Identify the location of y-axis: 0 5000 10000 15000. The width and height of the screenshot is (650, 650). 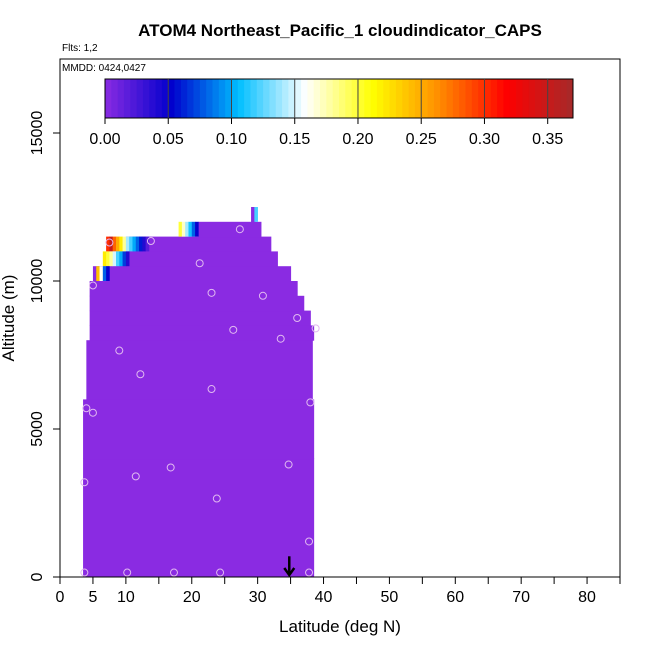
(44, 346).